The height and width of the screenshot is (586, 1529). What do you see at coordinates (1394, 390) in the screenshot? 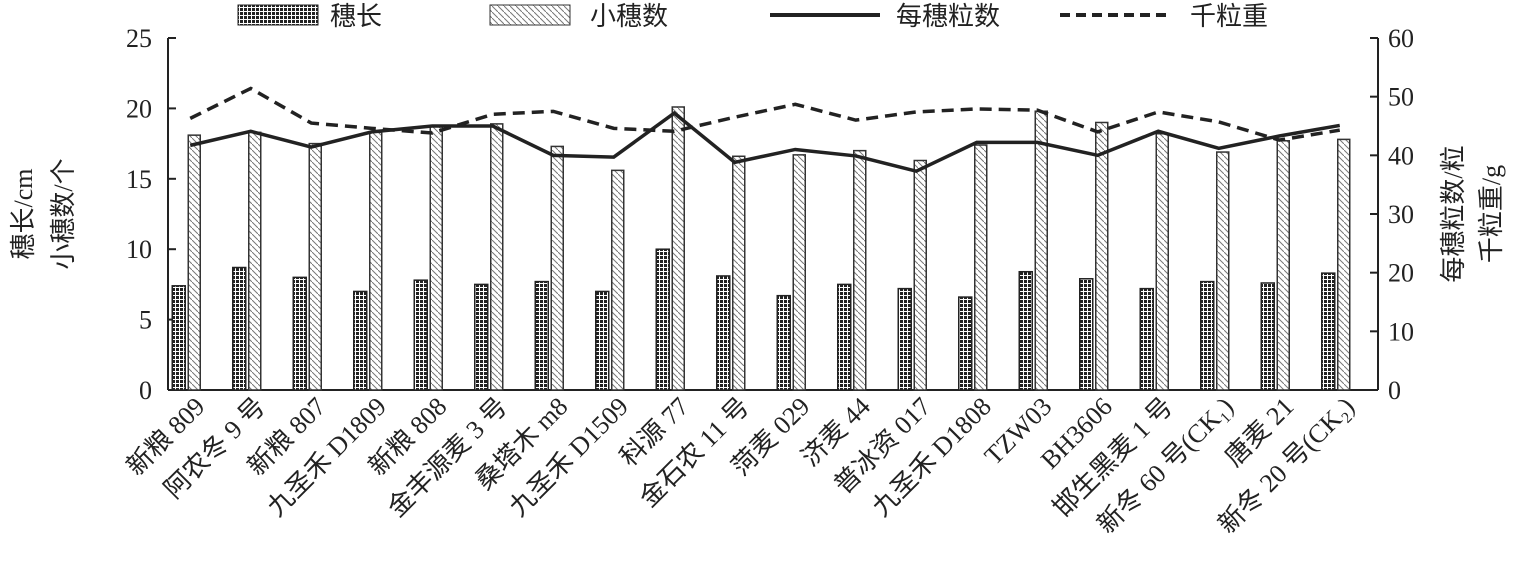
I see `right-tick-label: 0` at bounding box center [1394, 390].